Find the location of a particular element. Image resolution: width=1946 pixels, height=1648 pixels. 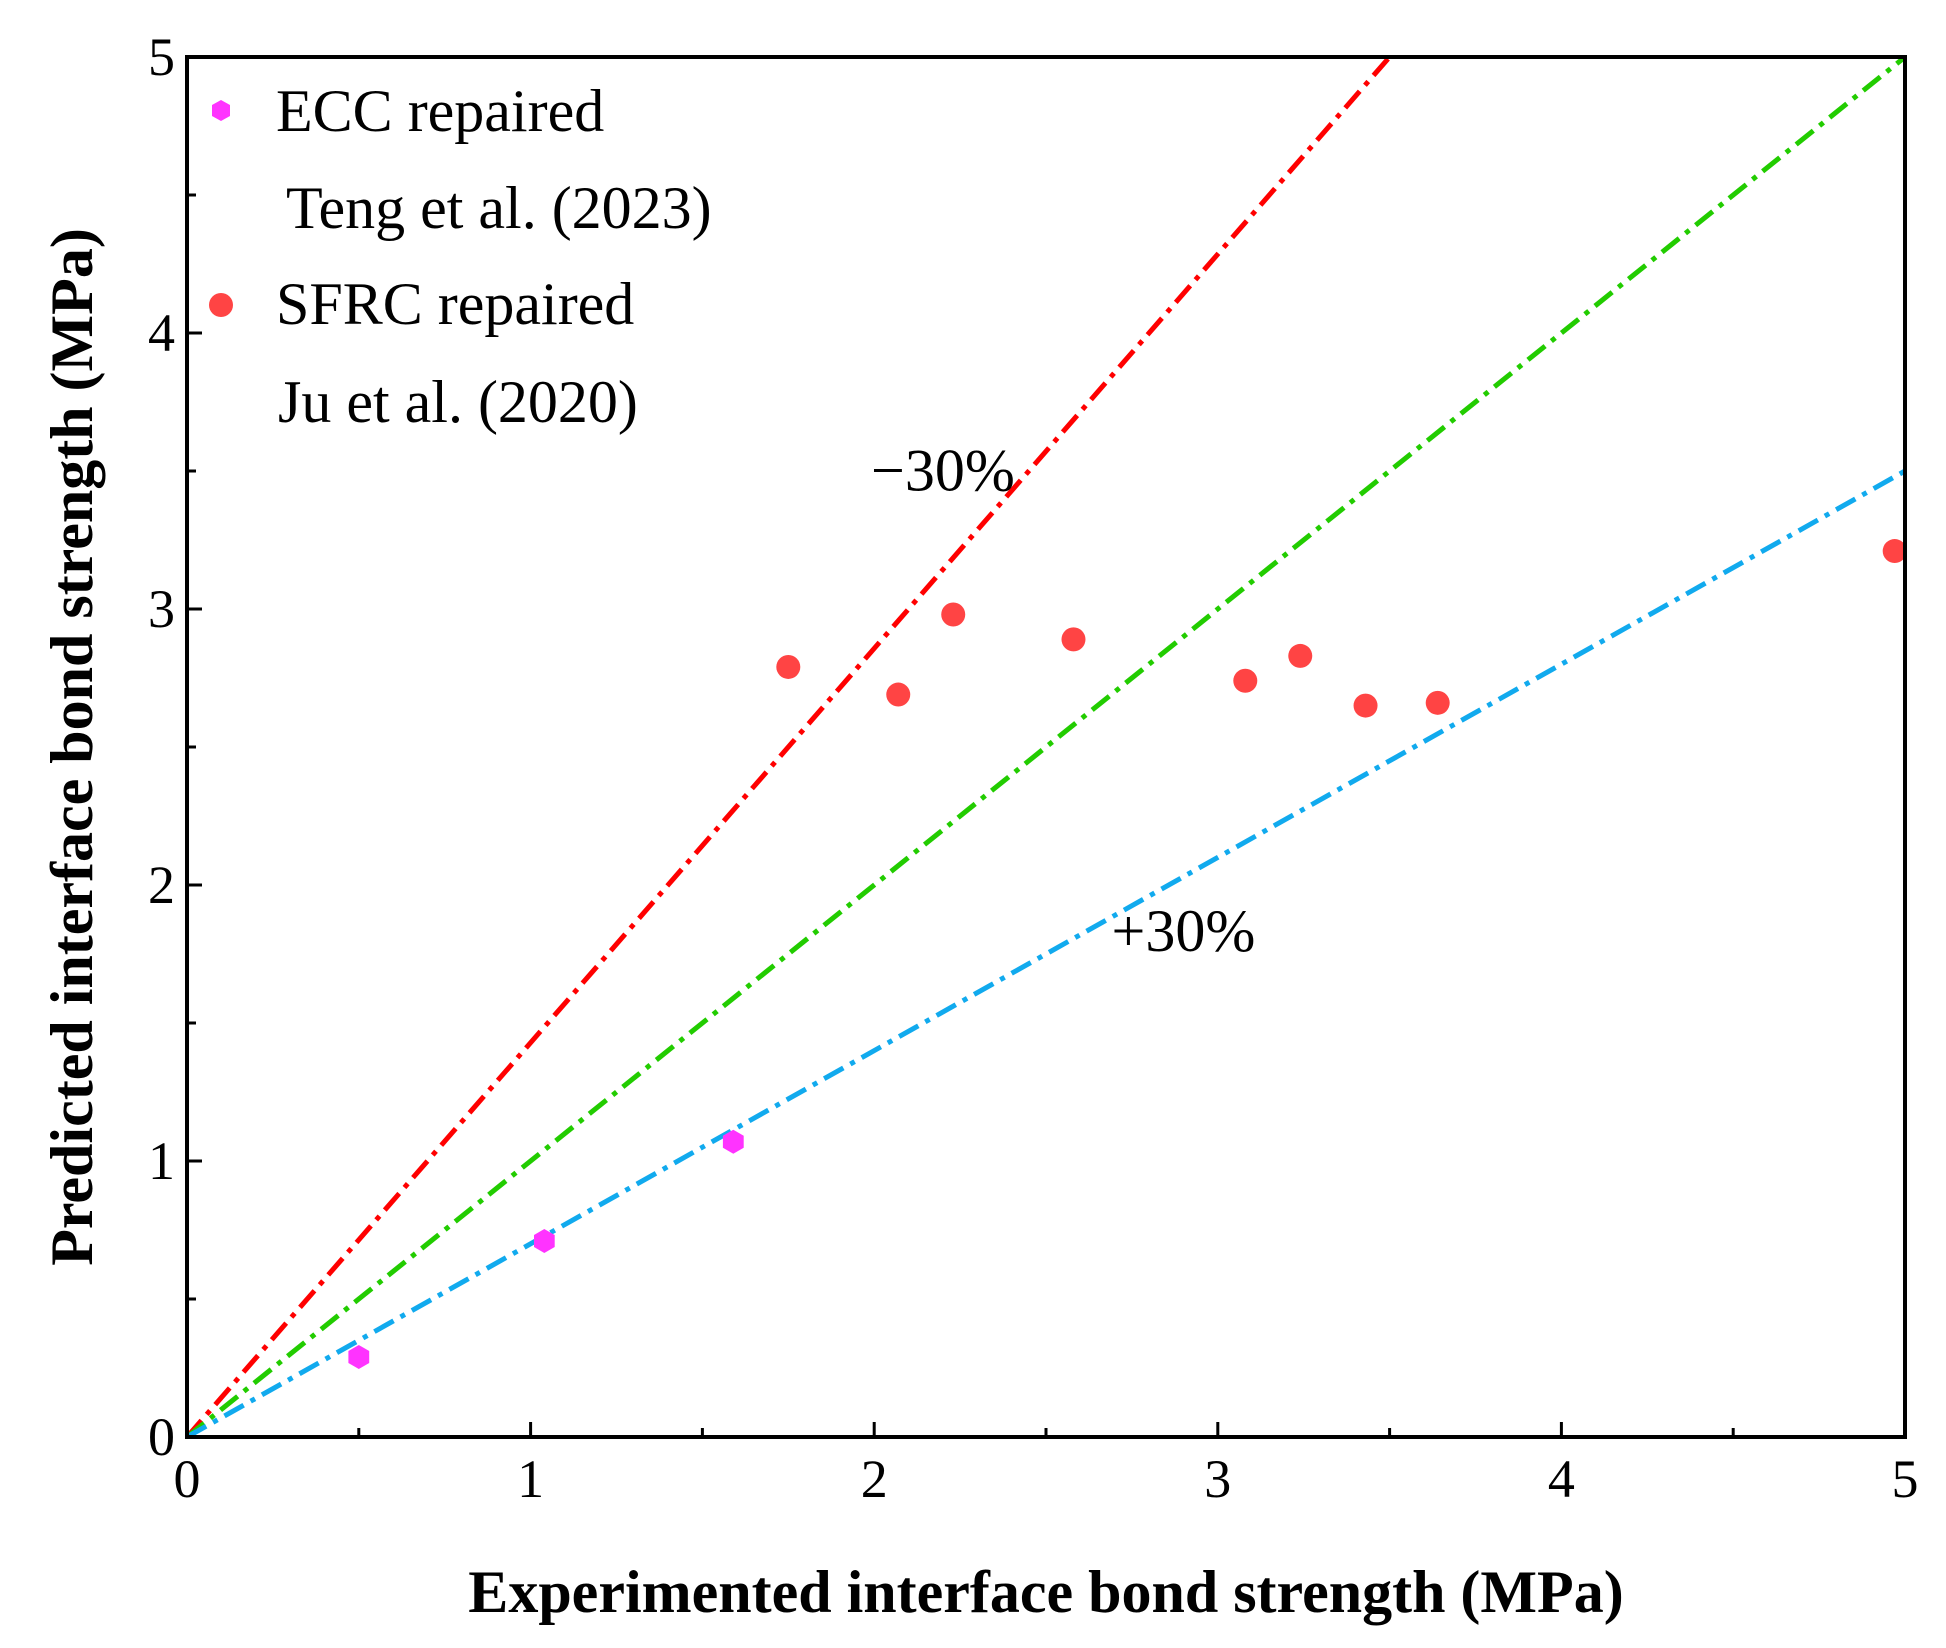

y-tick-label: 0 is located at coordinates (161, 1437).